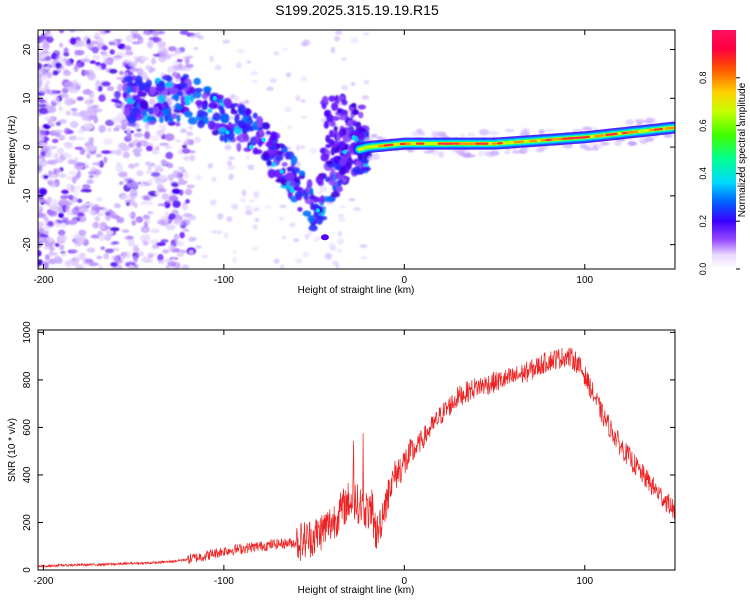  I want to click on x-tick-label: 100, so click(584, 581).